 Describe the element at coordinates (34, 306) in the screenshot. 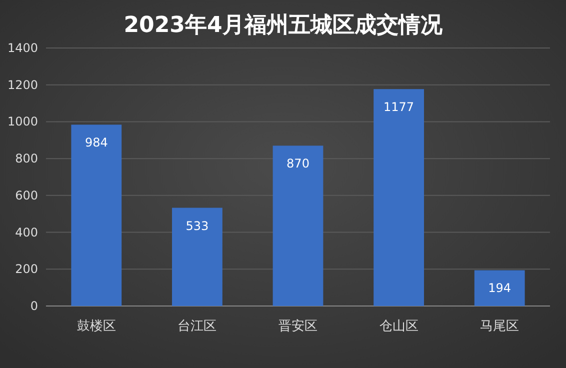

I see `y-tick-label: 0` at that location.